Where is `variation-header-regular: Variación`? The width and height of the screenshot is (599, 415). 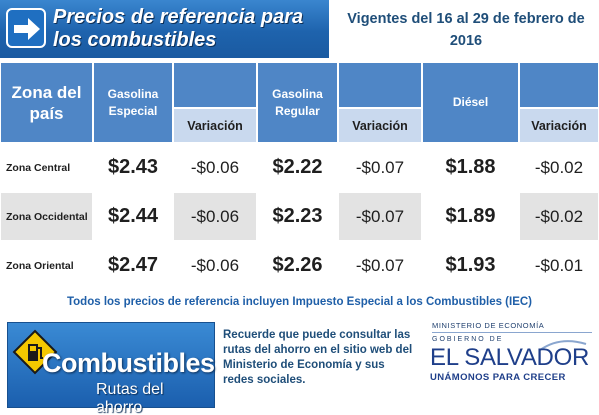
variation-header-regular: Variación is located at coordinates (380, 125).